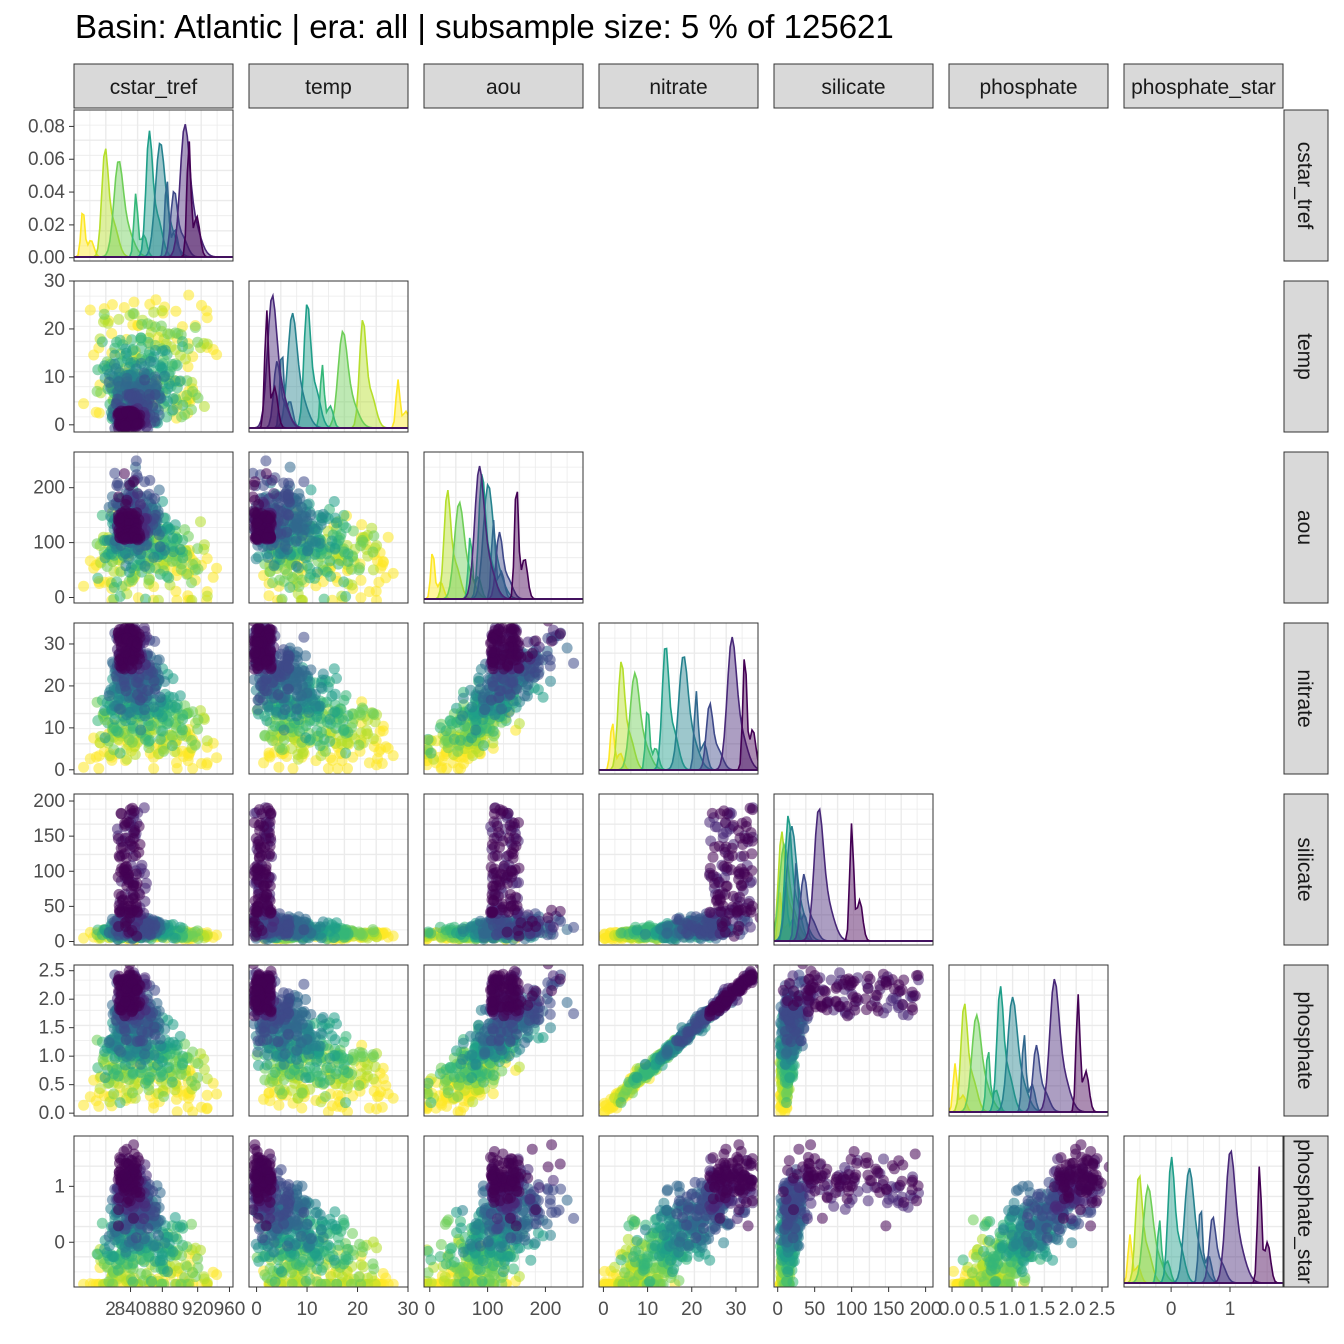  I want to click on panel-border, so click(328, 356).